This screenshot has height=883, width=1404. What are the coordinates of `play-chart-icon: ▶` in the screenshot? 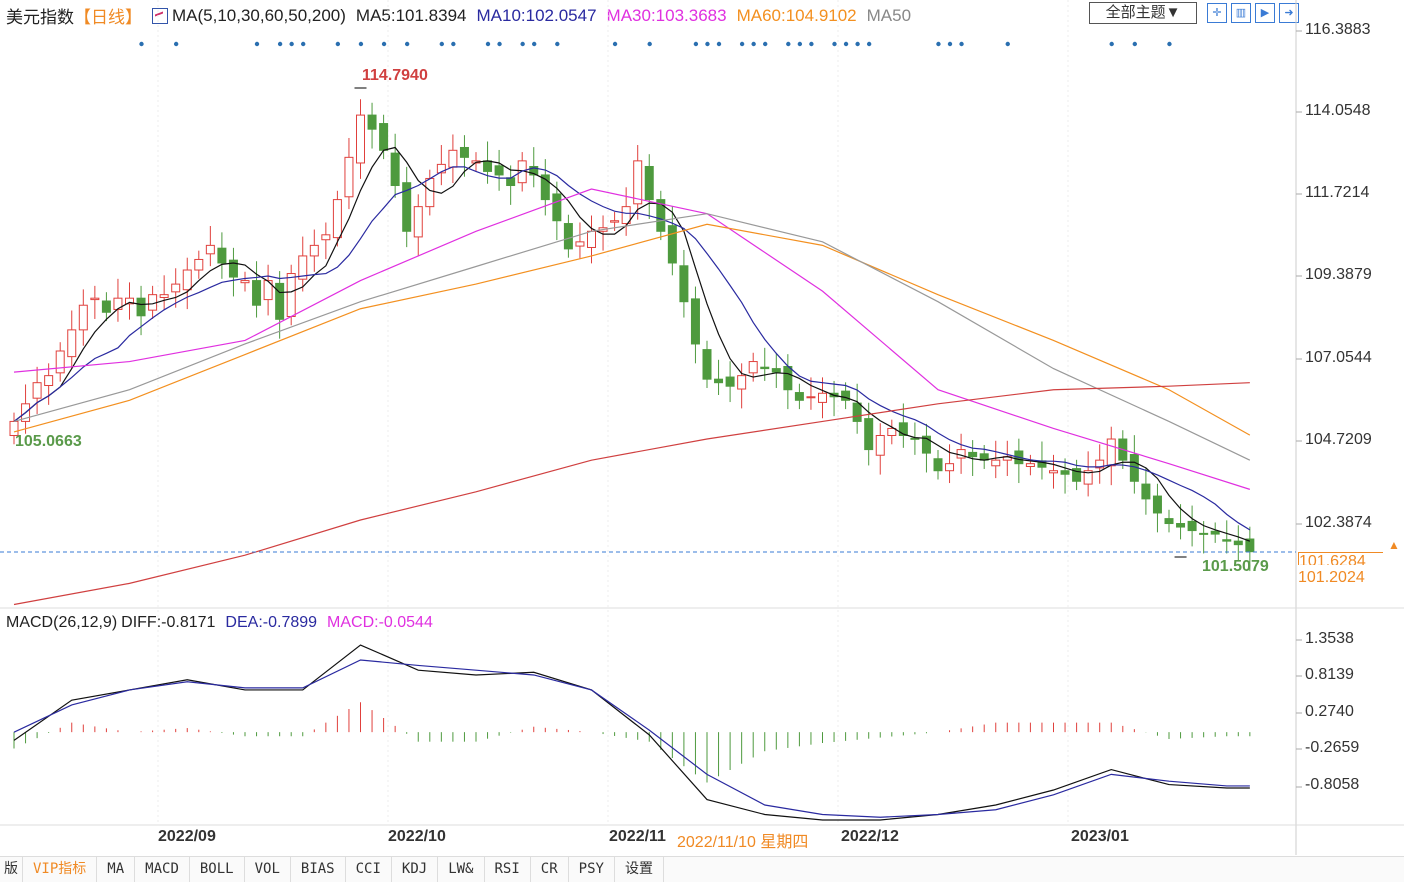 It's located at (1265, 13).